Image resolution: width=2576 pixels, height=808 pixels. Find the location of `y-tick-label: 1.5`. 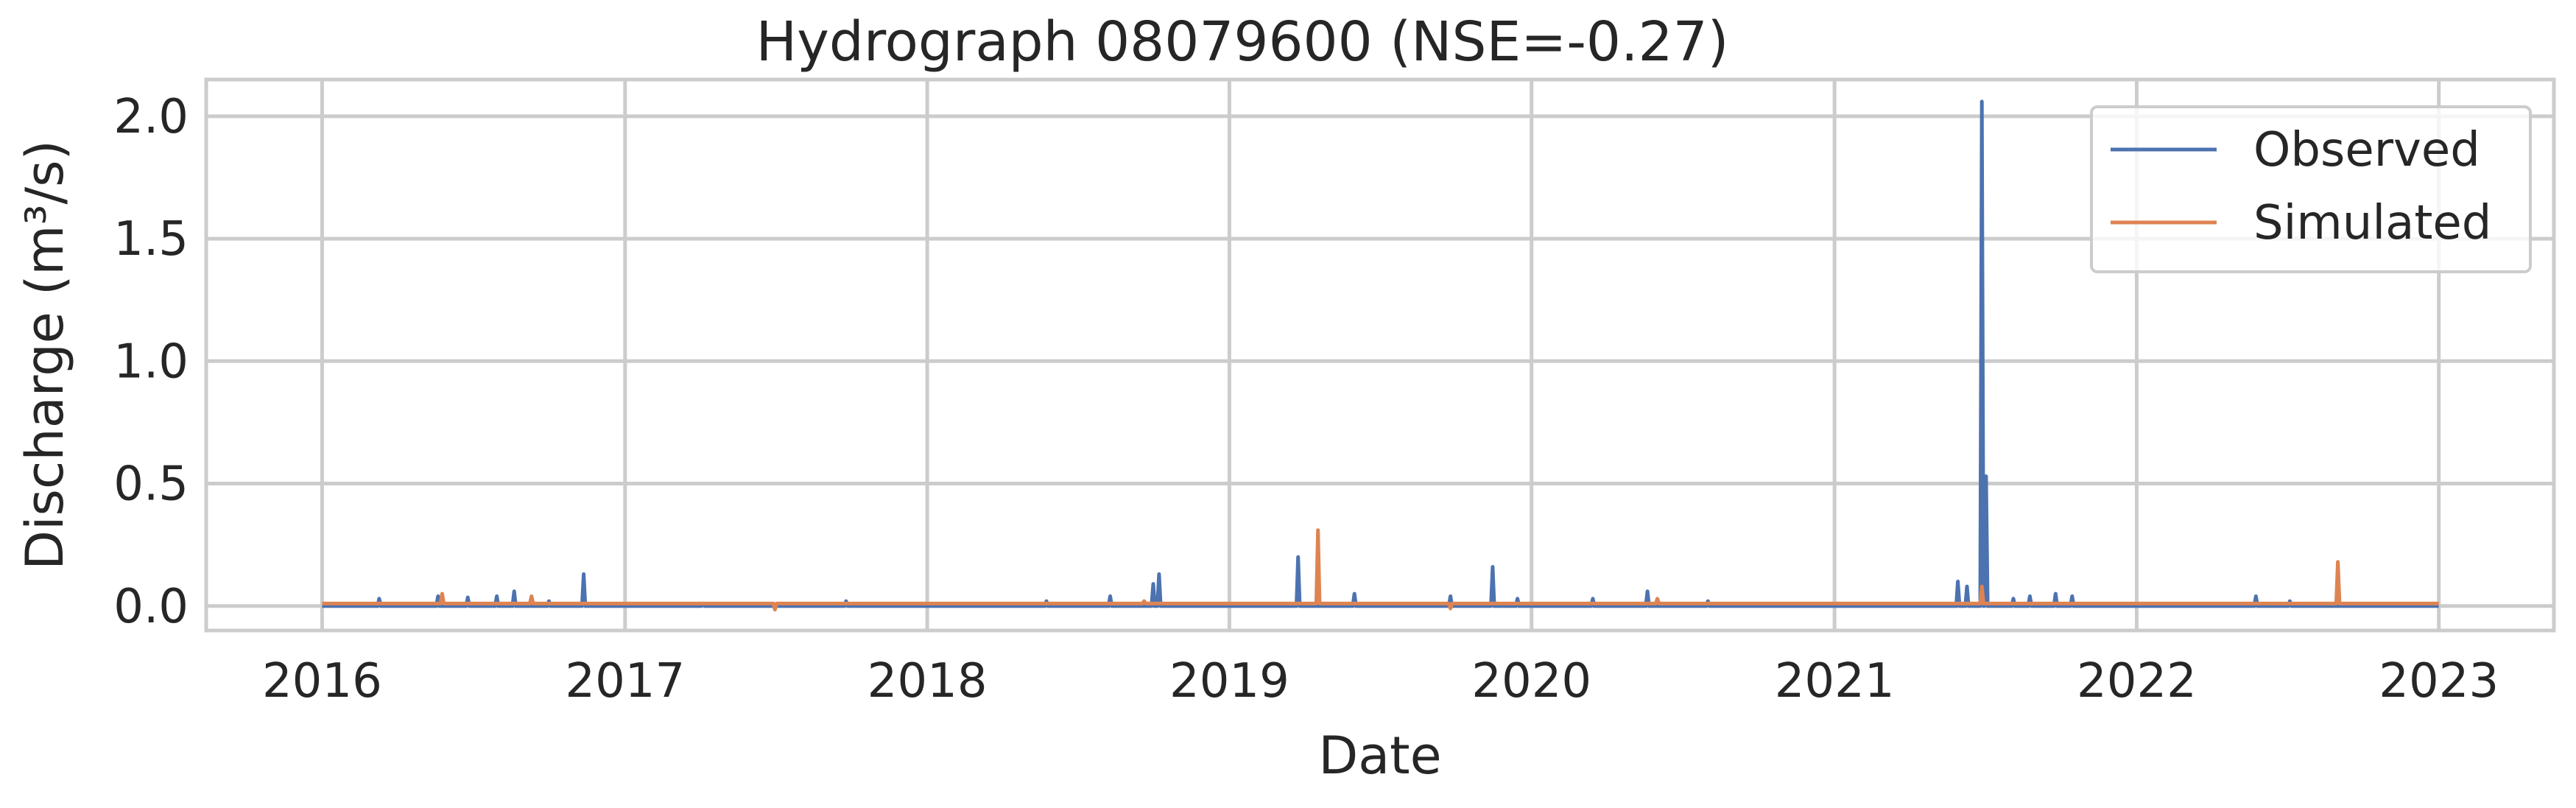

y-tick-label: 1.5 is located at coordinates (151, 239).